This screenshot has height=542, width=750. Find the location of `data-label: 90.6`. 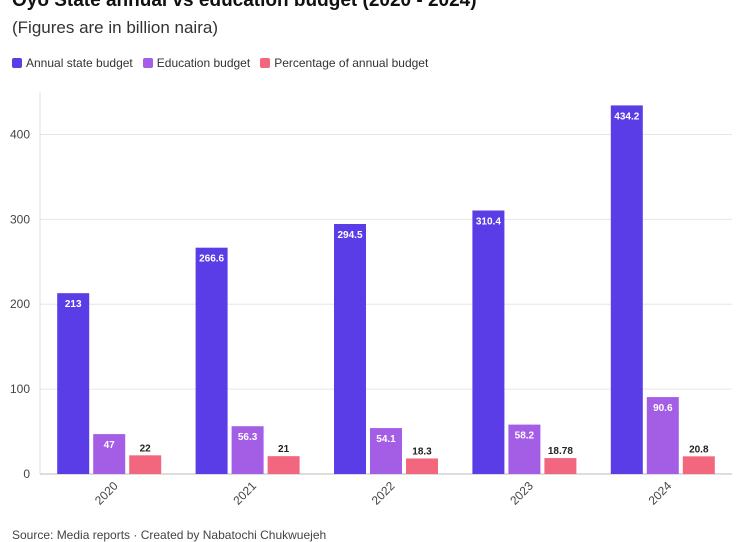

data-label: 90.6 is located at coordinates (663, 408).